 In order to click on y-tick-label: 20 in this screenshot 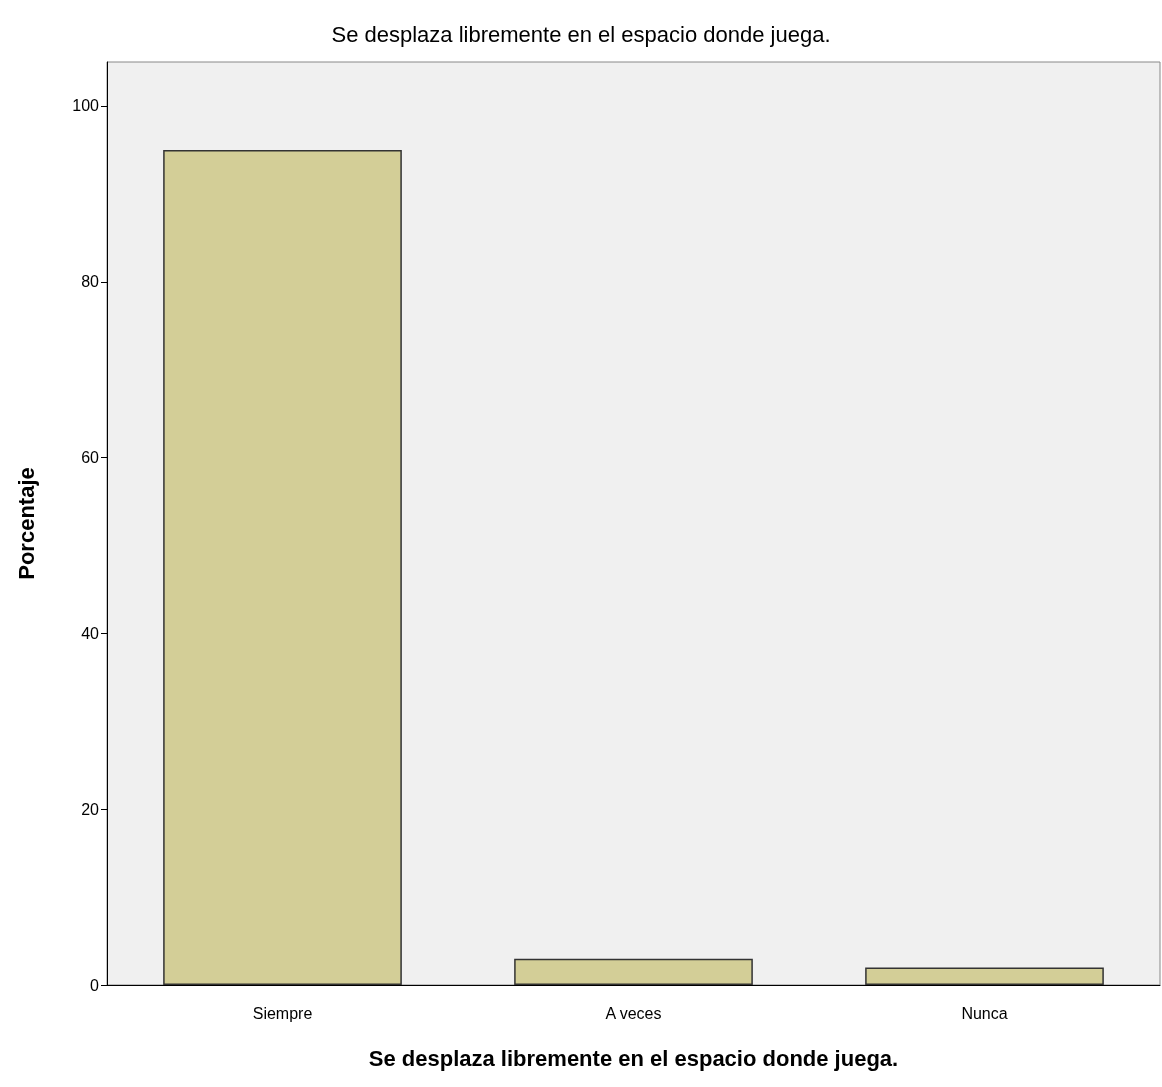, I will do `click(90, 809)`.